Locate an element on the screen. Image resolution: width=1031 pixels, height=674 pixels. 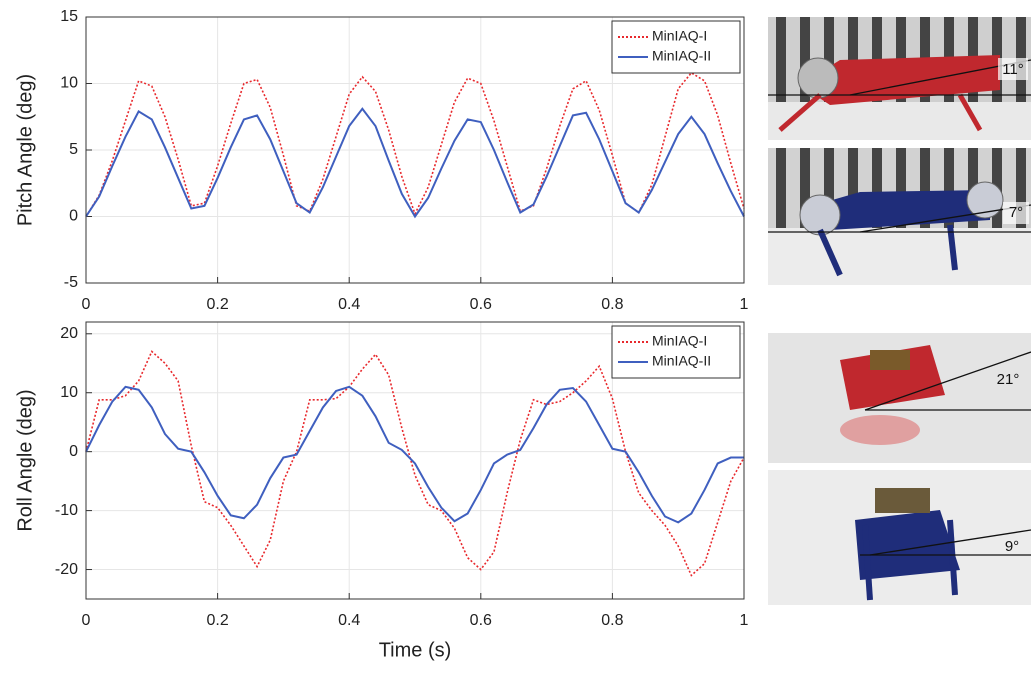
angle-label: 11° is located at coordinates (1013, 69).